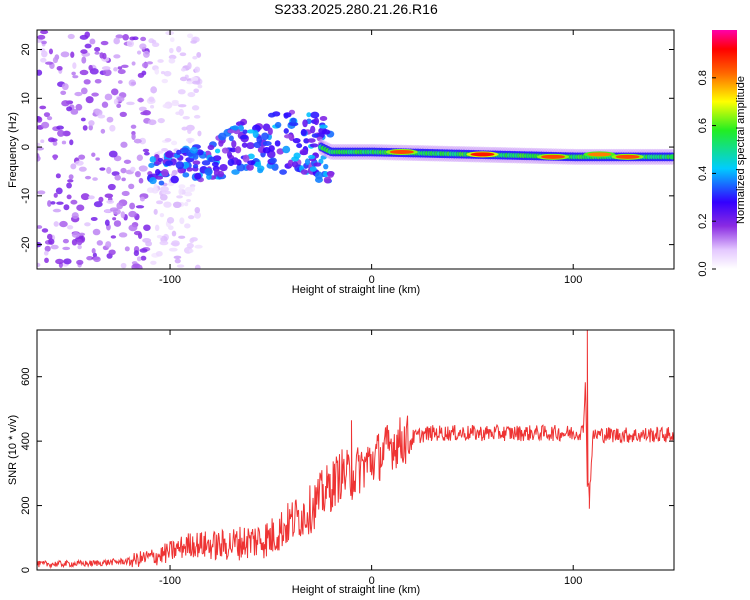 This screenshot has width=750, height=600. What do you see at coordinates (703, 77) in the screenshot?
I see `colorbar-tick-label: 0.8` at bounding box center [703, 77].